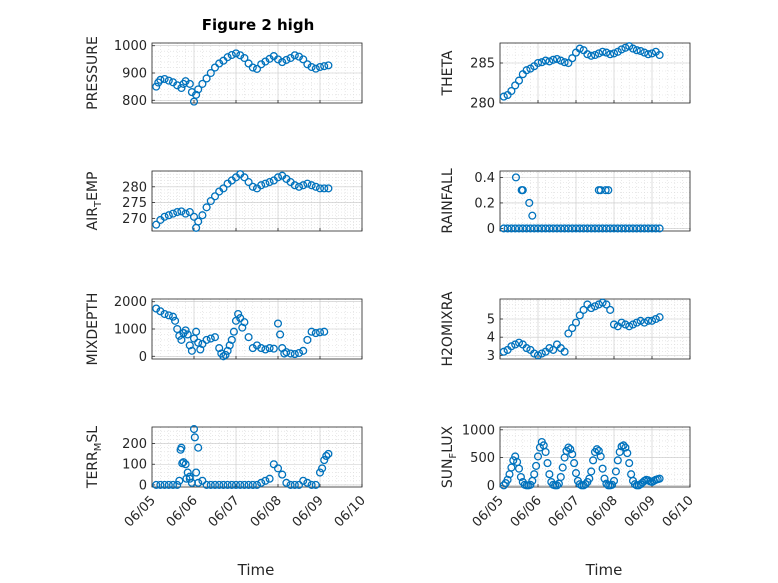 The width and height of the screenshot is (778, 583). Describe the element at coordinates (482, 458) in the screenshot. I see `y-tick-label: 500` at that location.